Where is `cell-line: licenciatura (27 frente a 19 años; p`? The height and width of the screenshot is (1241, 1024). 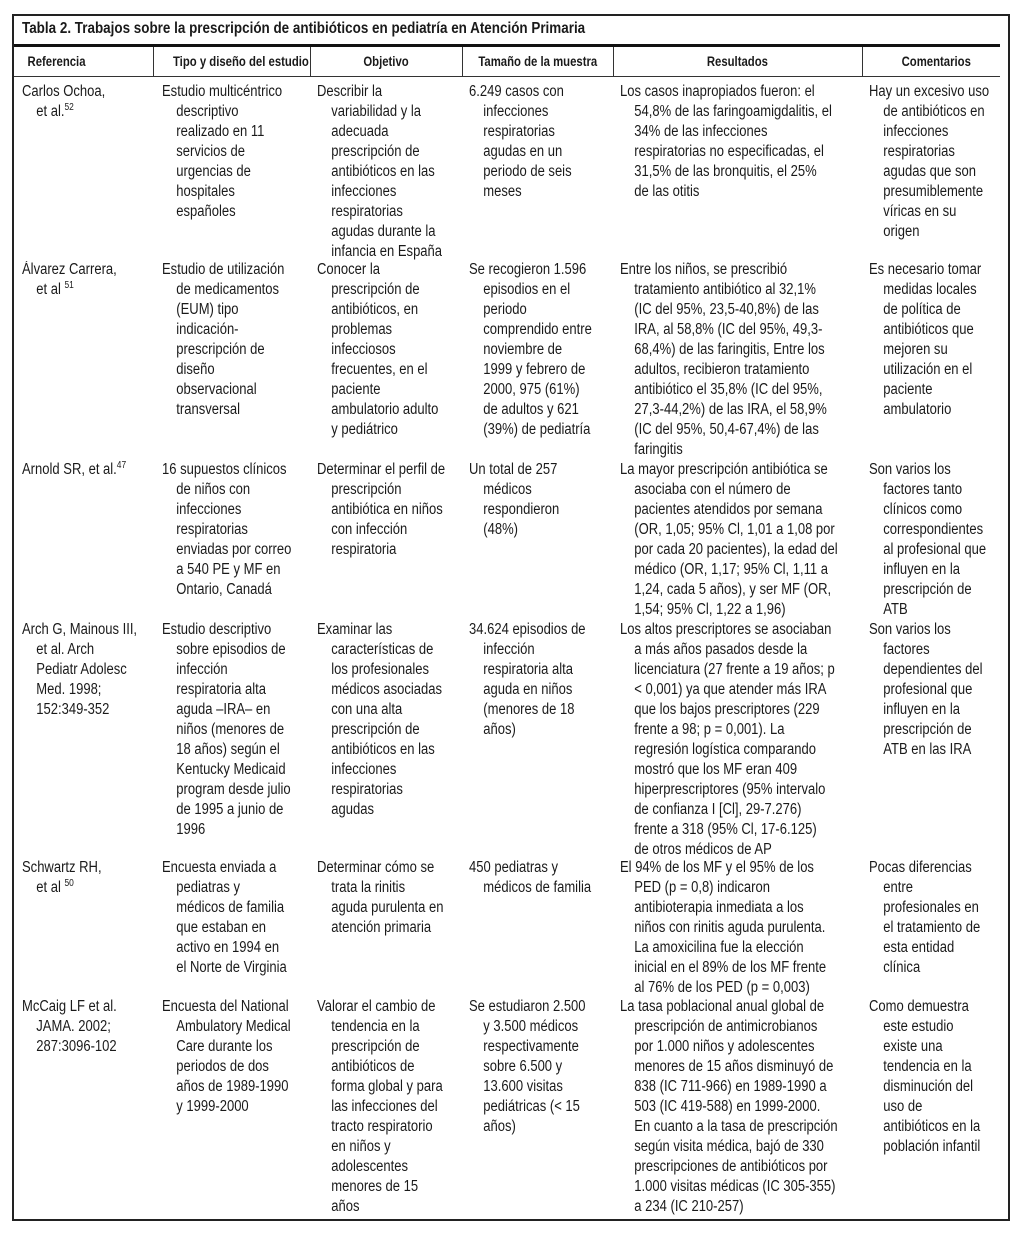
cell-line: licenciatura (27 frente a 19 años; p is located at coordinates (734, 669).